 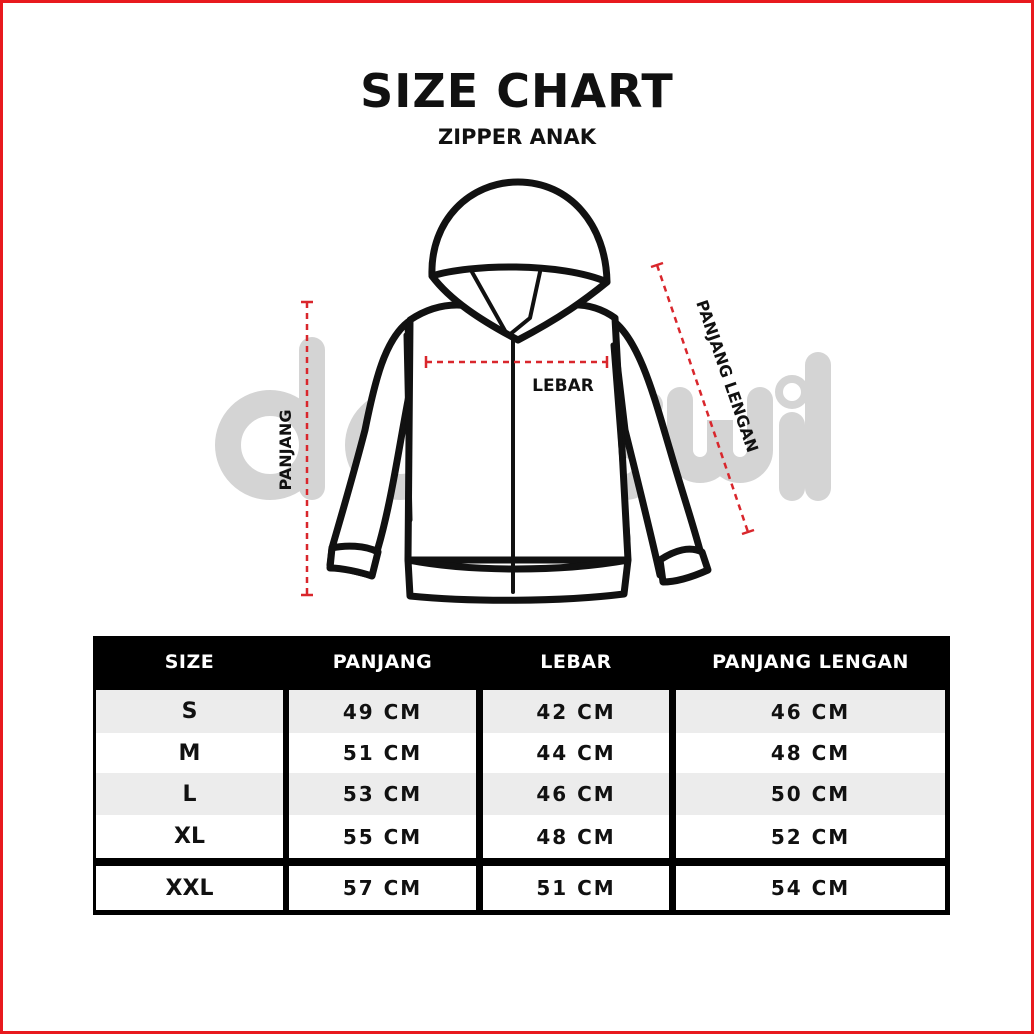 I want to click on measurement-cell: 53 CM, so click(x=382, y=794).